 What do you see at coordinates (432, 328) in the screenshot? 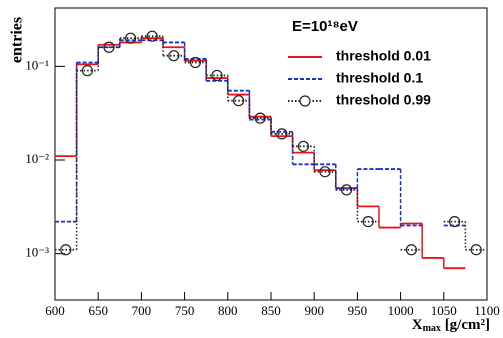
I see `x-label-sub: max` at bounding box center [432, 328].